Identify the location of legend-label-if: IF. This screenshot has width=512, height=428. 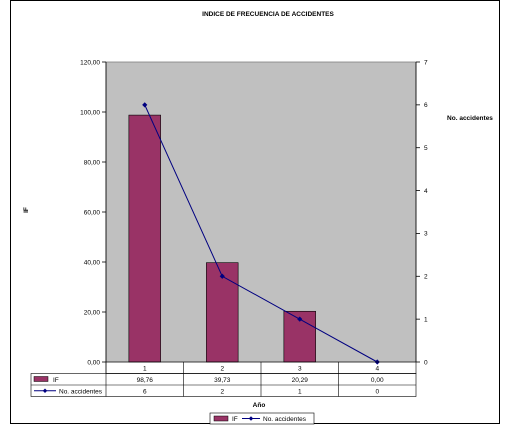
(235, 419).